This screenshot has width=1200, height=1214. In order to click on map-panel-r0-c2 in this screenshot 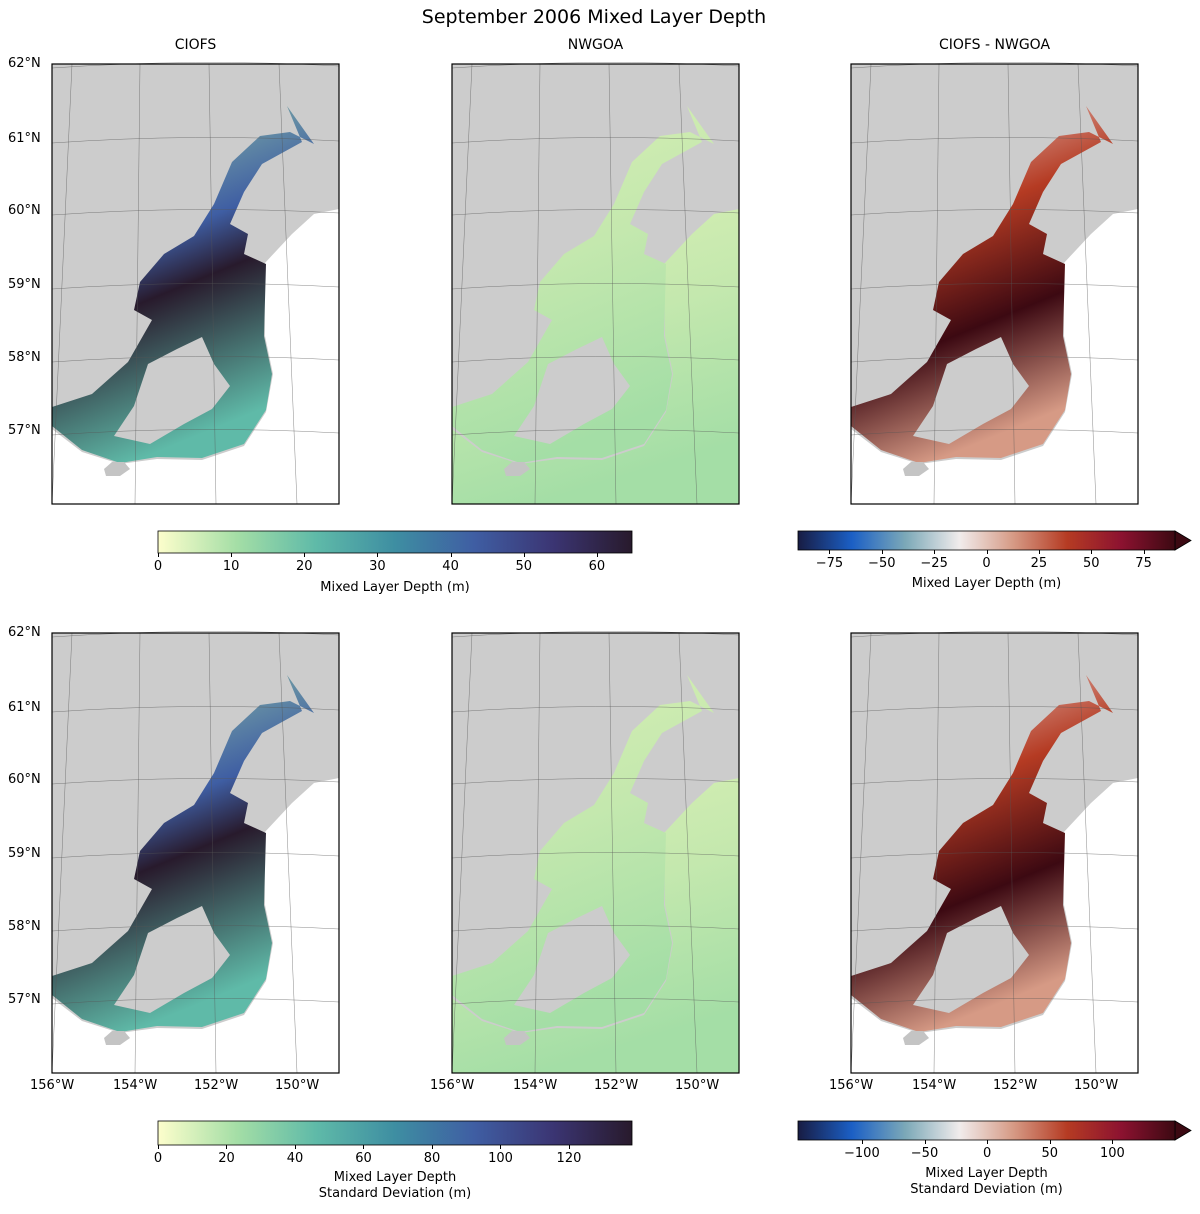, I will do `click(994, 283)`.